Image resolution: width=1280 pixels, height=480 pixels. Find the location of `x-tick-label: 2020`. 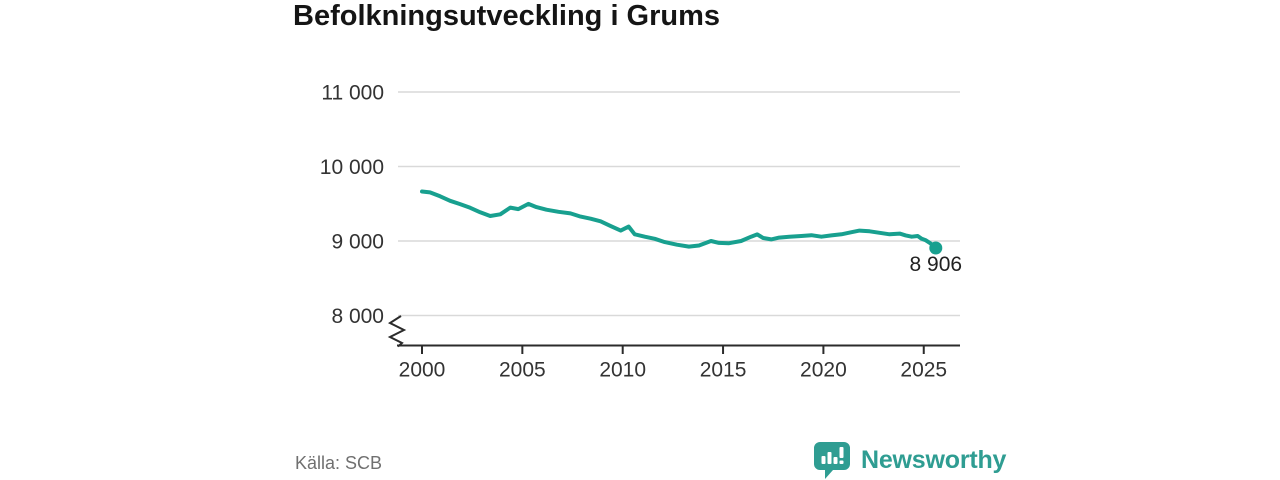

x-tick-label: 2020 is located at coordinates (823, 370).